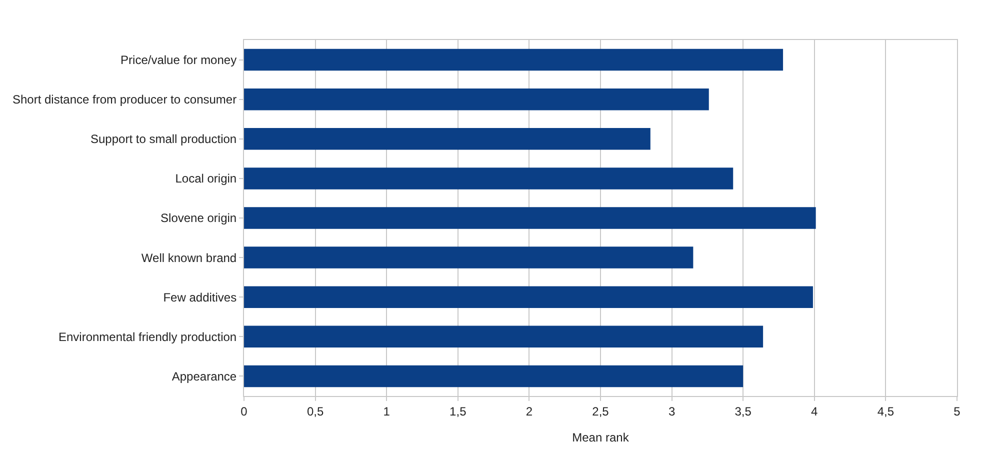  I want to click on x-axis-title: Mean rank, so click(601, 437).